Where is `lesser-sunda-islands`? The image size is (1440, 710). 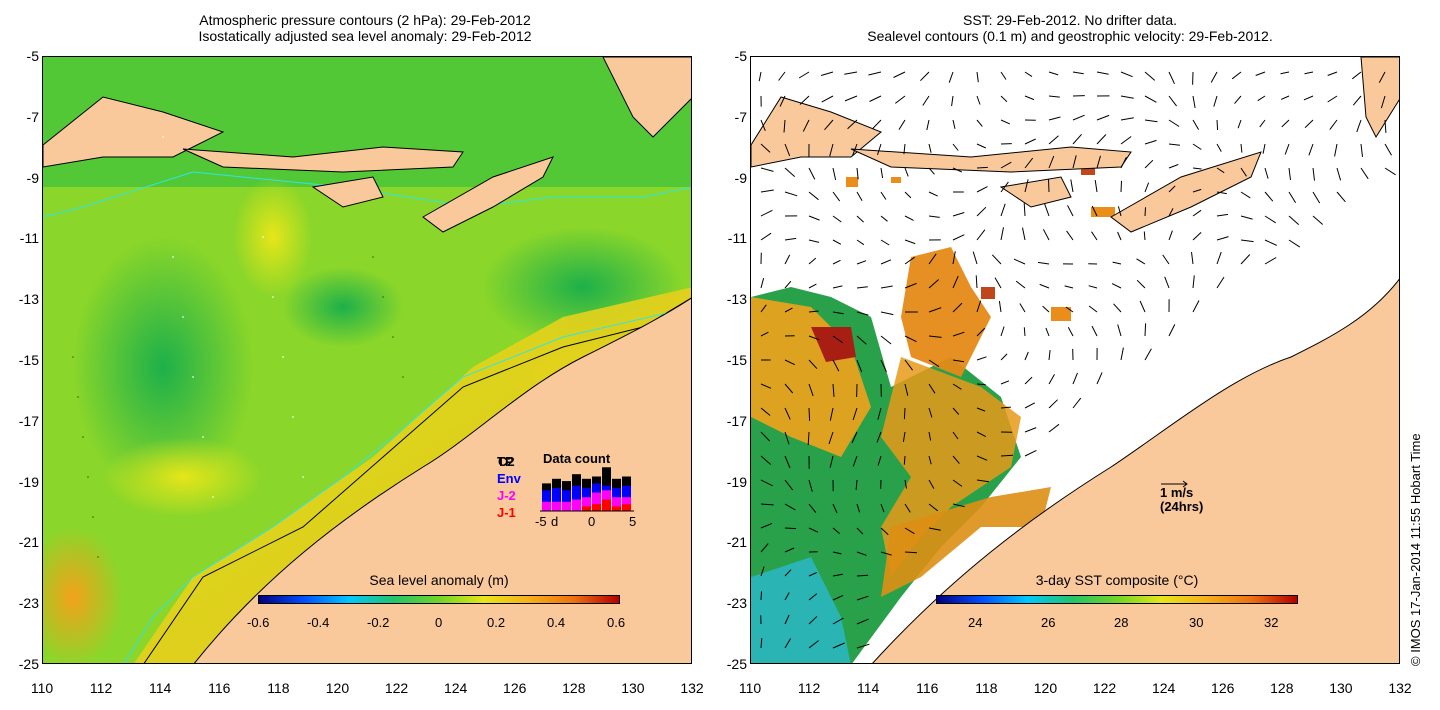 lesser-sunda-islands is located at coordinates (323, 159).